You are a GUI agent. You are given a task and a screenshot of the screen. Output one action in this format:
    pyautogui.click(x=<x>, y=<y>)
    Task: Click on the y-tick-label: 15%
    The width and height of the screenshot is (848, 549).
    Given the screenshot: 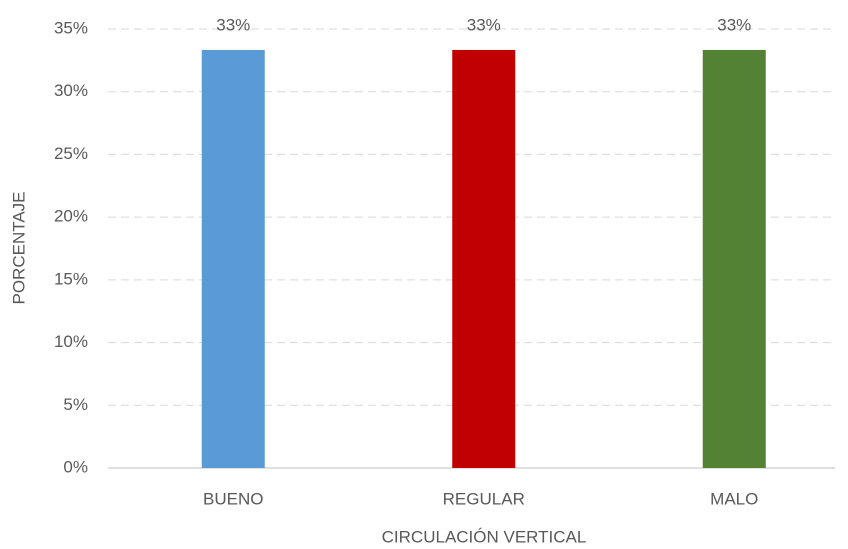 What is the action you would take?
    pyautogui.click(x=71, y=278)
    